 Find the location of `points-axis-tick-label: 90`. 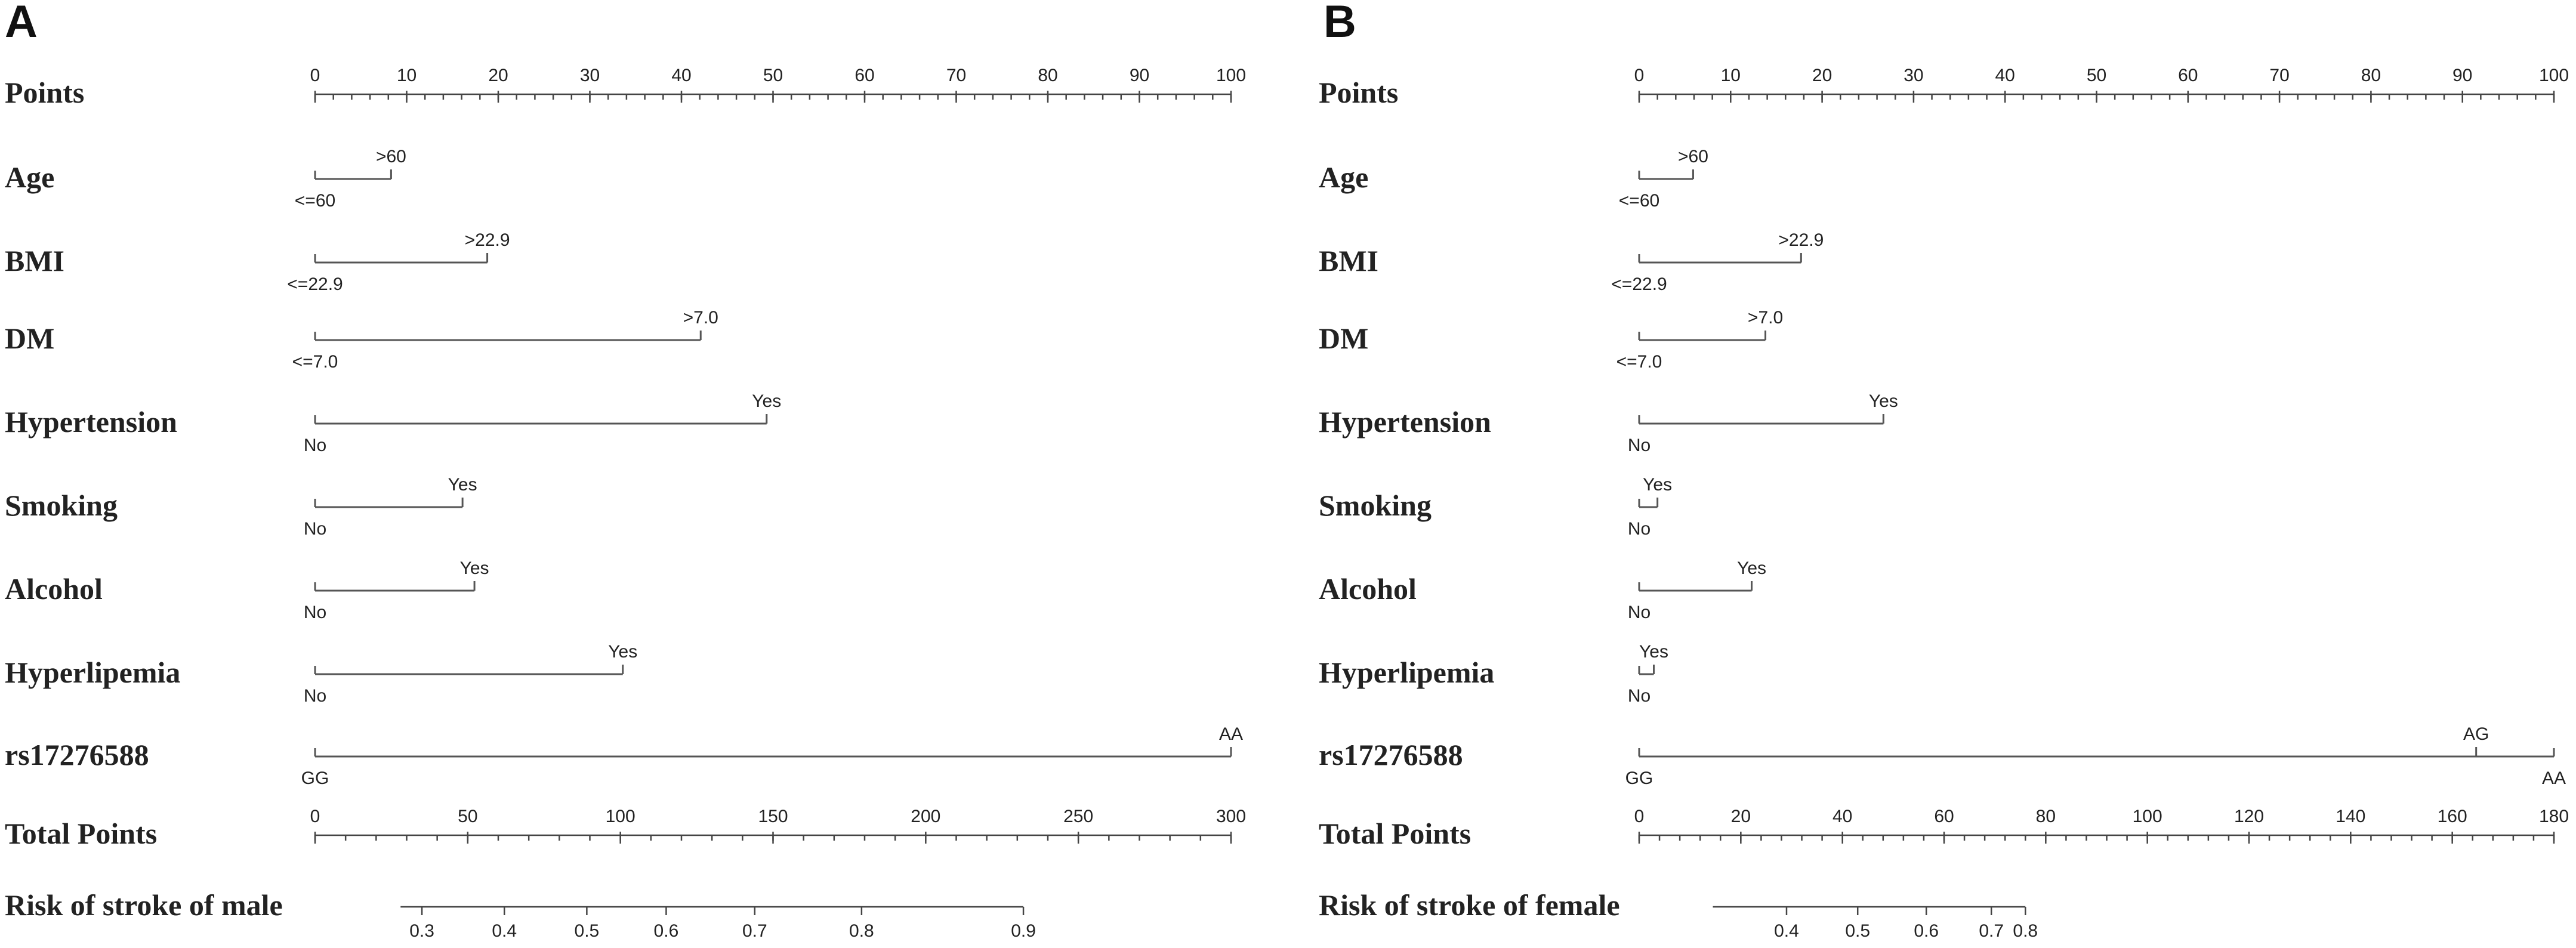

points-axis-tick-label: 90 is located at coordinates (1139, 75).